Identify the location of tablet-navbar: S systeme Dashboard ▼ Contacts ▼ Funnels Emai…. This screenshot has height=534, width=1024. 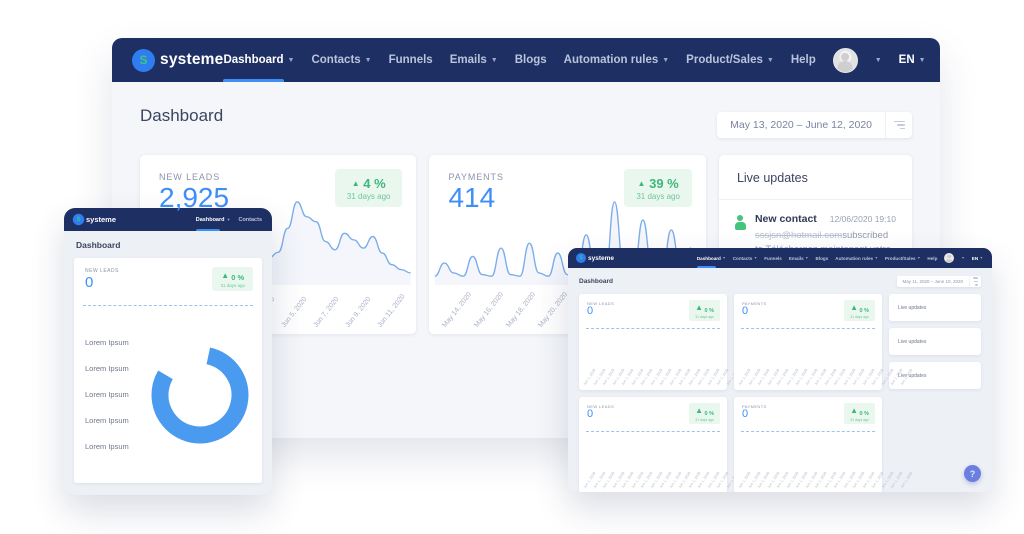
(780, 258).